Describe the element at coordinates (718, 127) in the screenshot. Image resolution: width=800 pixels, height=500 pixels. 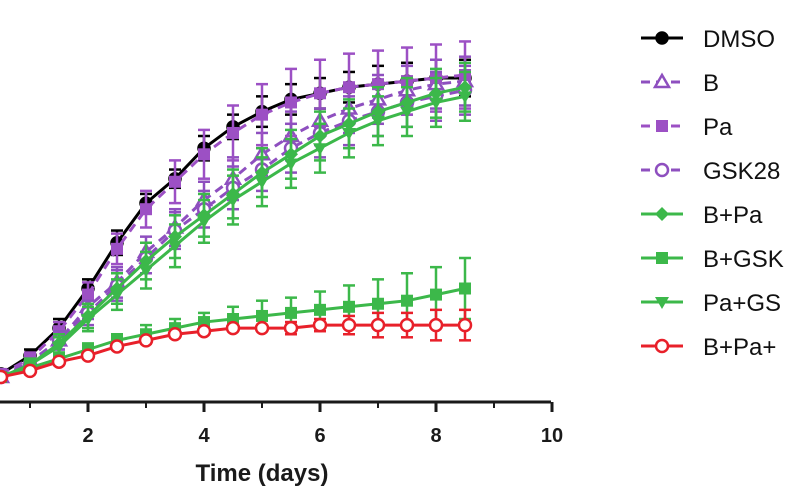
I see `legend-label: Pa` at that location.